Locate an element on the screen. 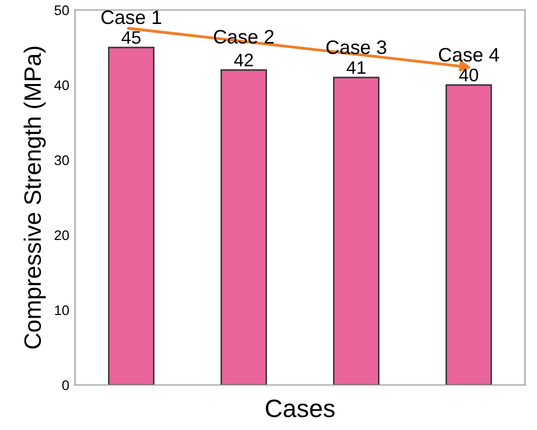  x-tick-label: Case 4 is located at coordinates (468, 55).